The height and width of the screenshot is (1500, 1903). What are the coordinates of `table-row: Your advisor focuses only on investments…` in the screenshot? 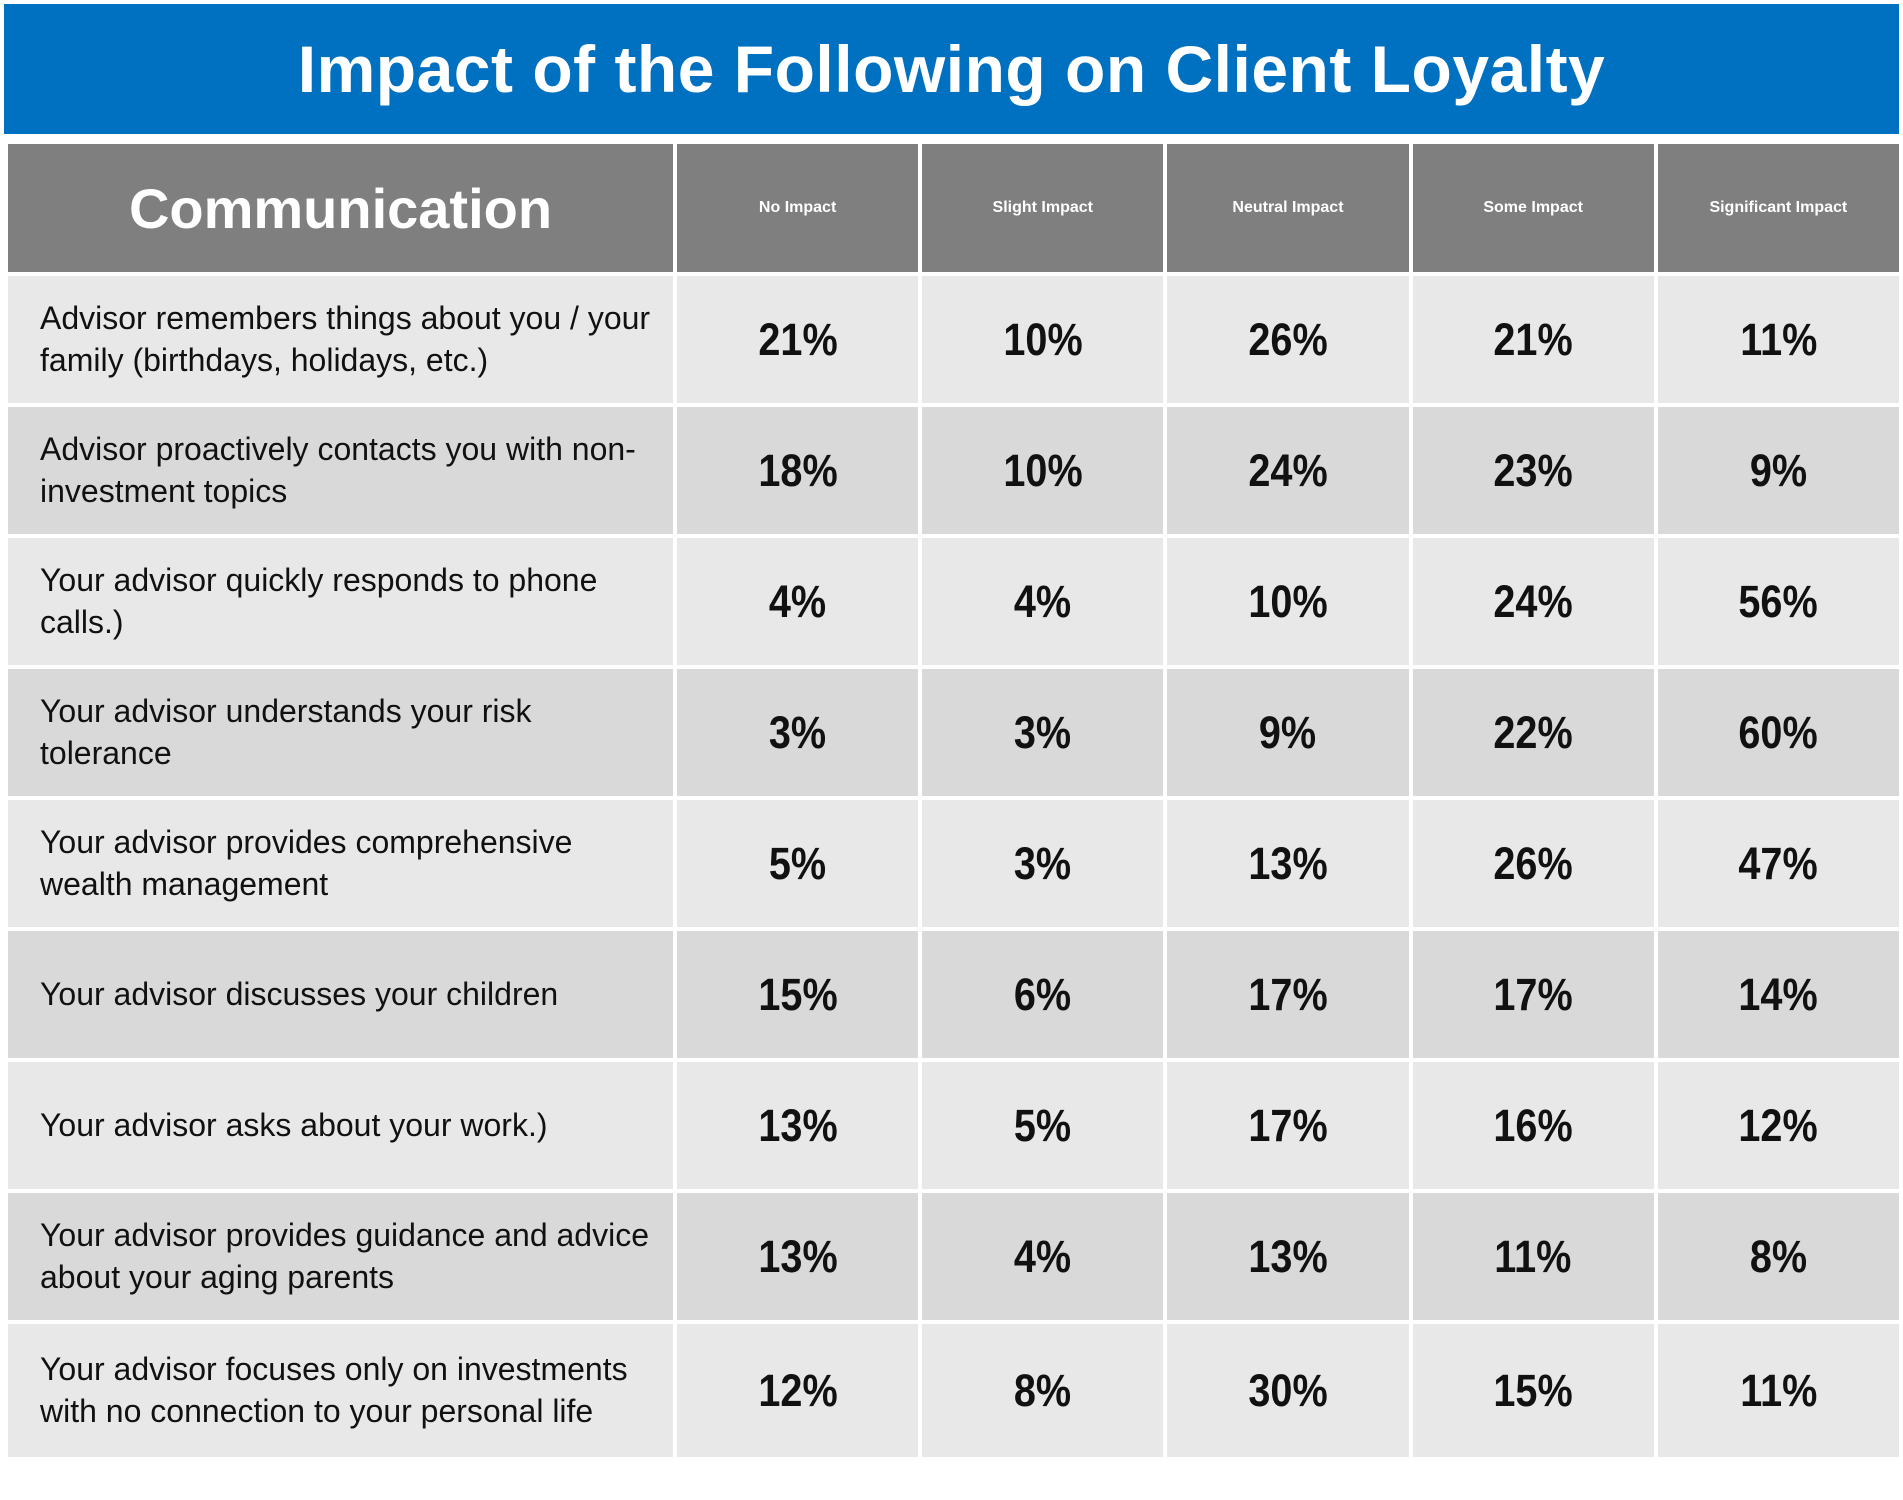 It's located at (953, 1390).